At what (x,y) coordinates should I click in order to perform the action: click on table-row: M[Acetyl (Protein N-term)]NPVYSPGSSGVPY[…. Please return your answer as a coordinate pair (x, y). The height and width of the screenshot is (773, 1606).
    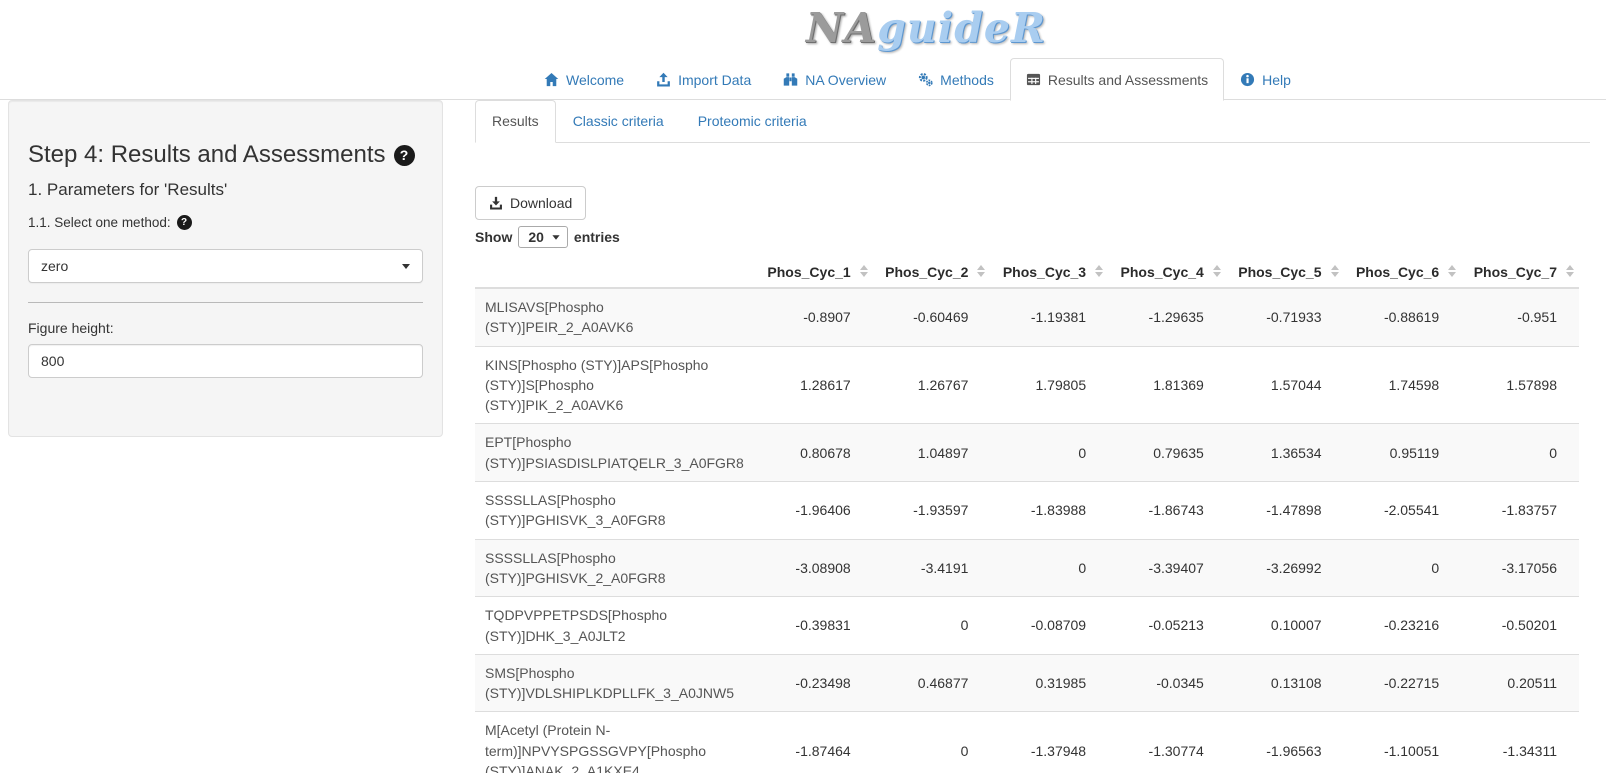
    Looking at the image, I should click on (1027, 742).